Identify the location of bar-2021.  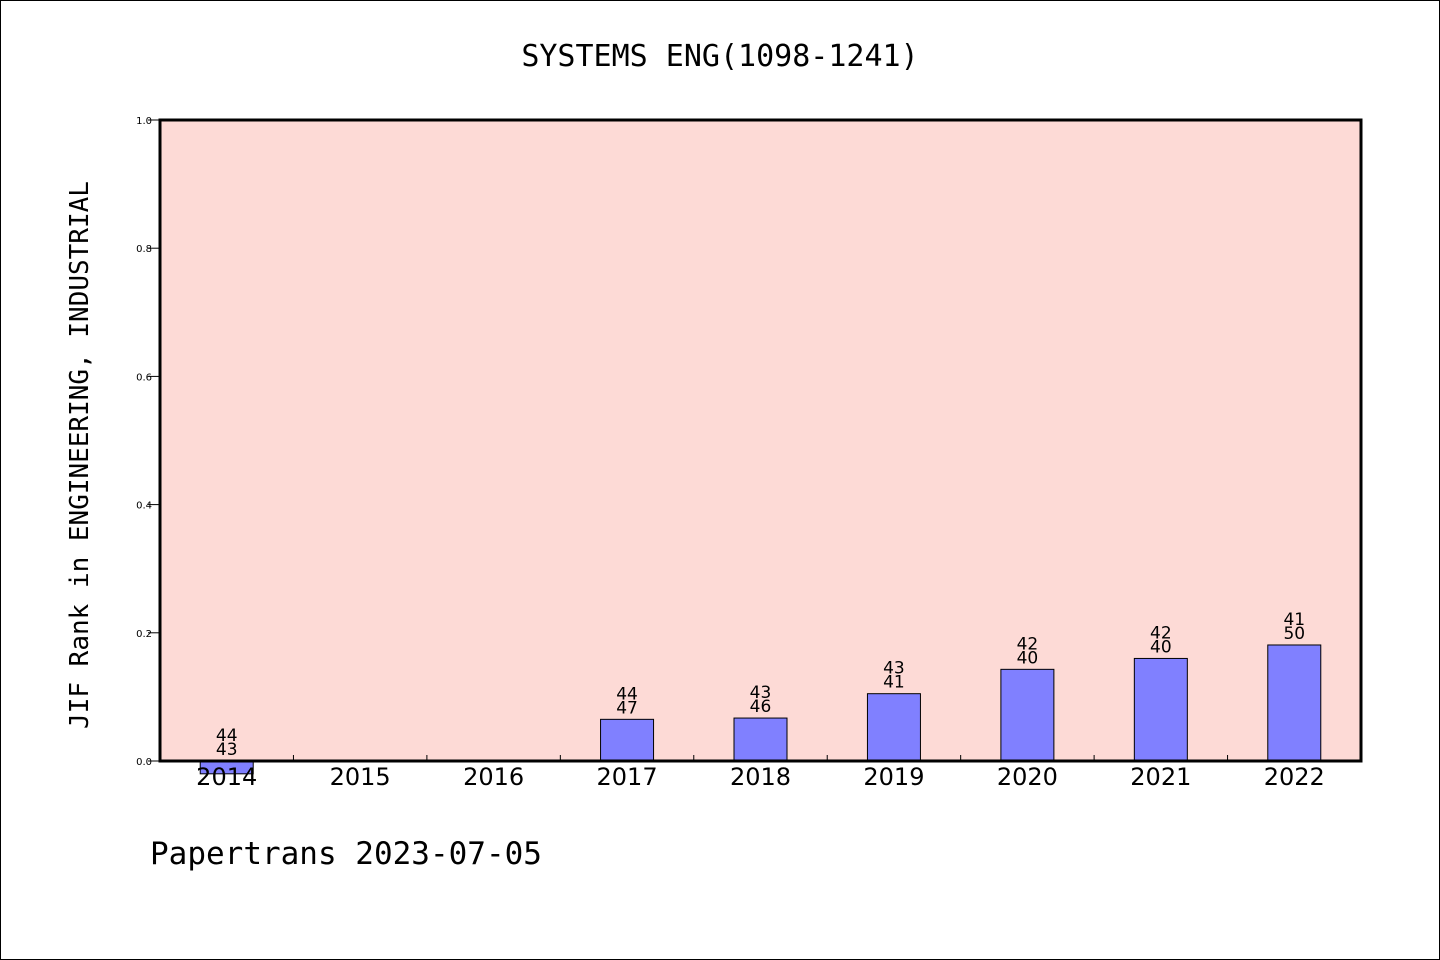
(1160, 709).